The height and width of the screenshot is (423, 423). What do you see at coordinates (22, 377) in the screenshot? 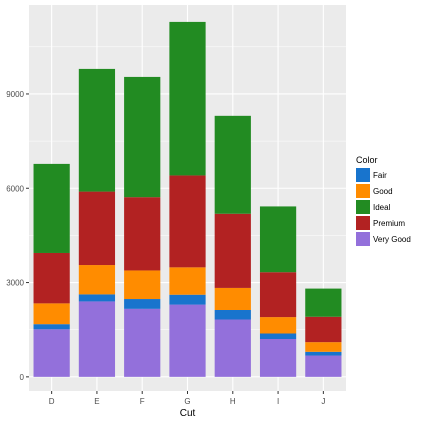
I see `y-tick-label: 0` at bounding box center [22, 377].